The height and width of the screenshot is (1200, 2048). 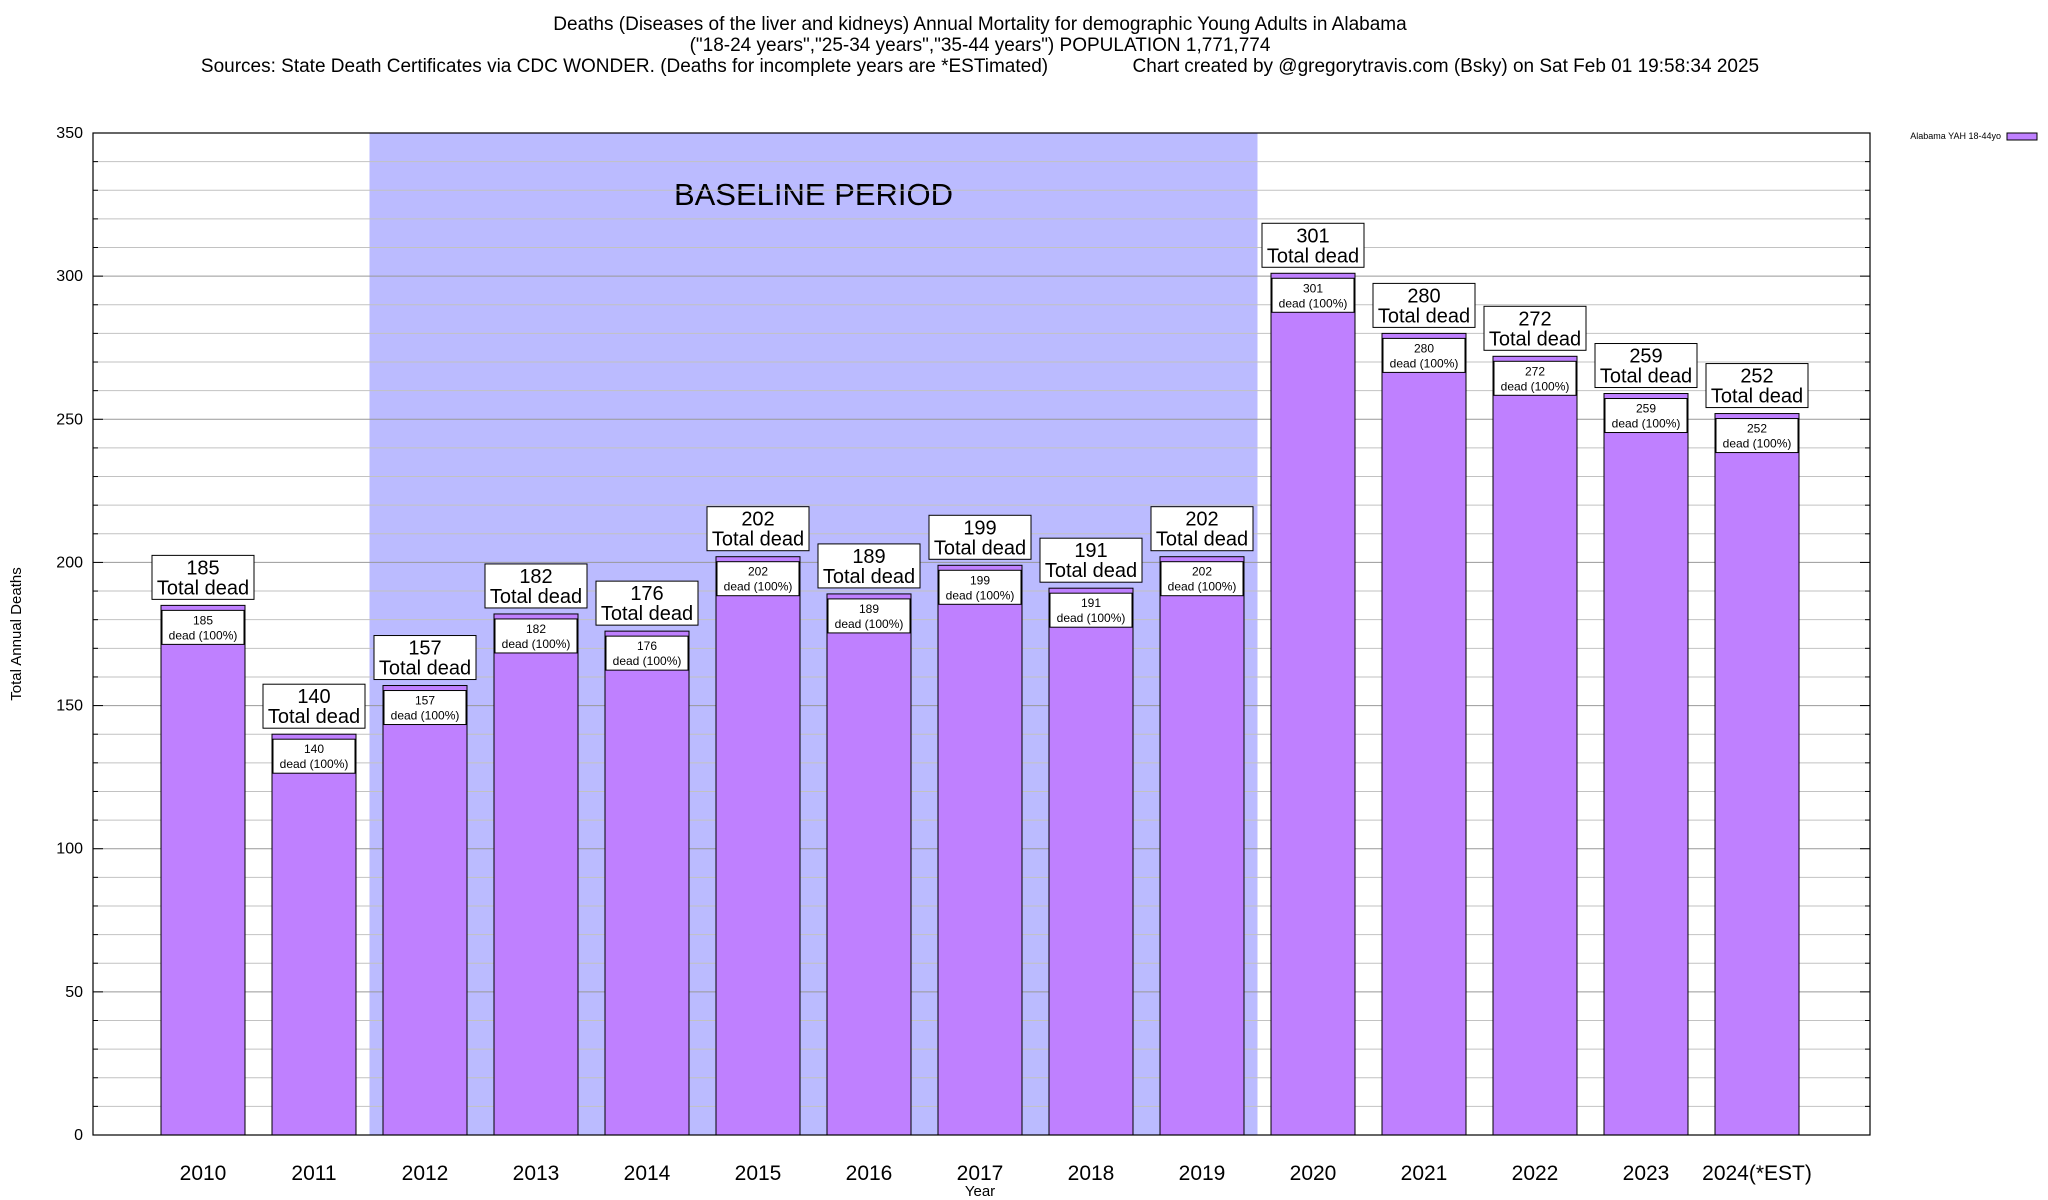 What do you see at coordinates (1756, 377) in the screenshot?
I see `top-value-label: 252` at bounding box center [1756, 377].